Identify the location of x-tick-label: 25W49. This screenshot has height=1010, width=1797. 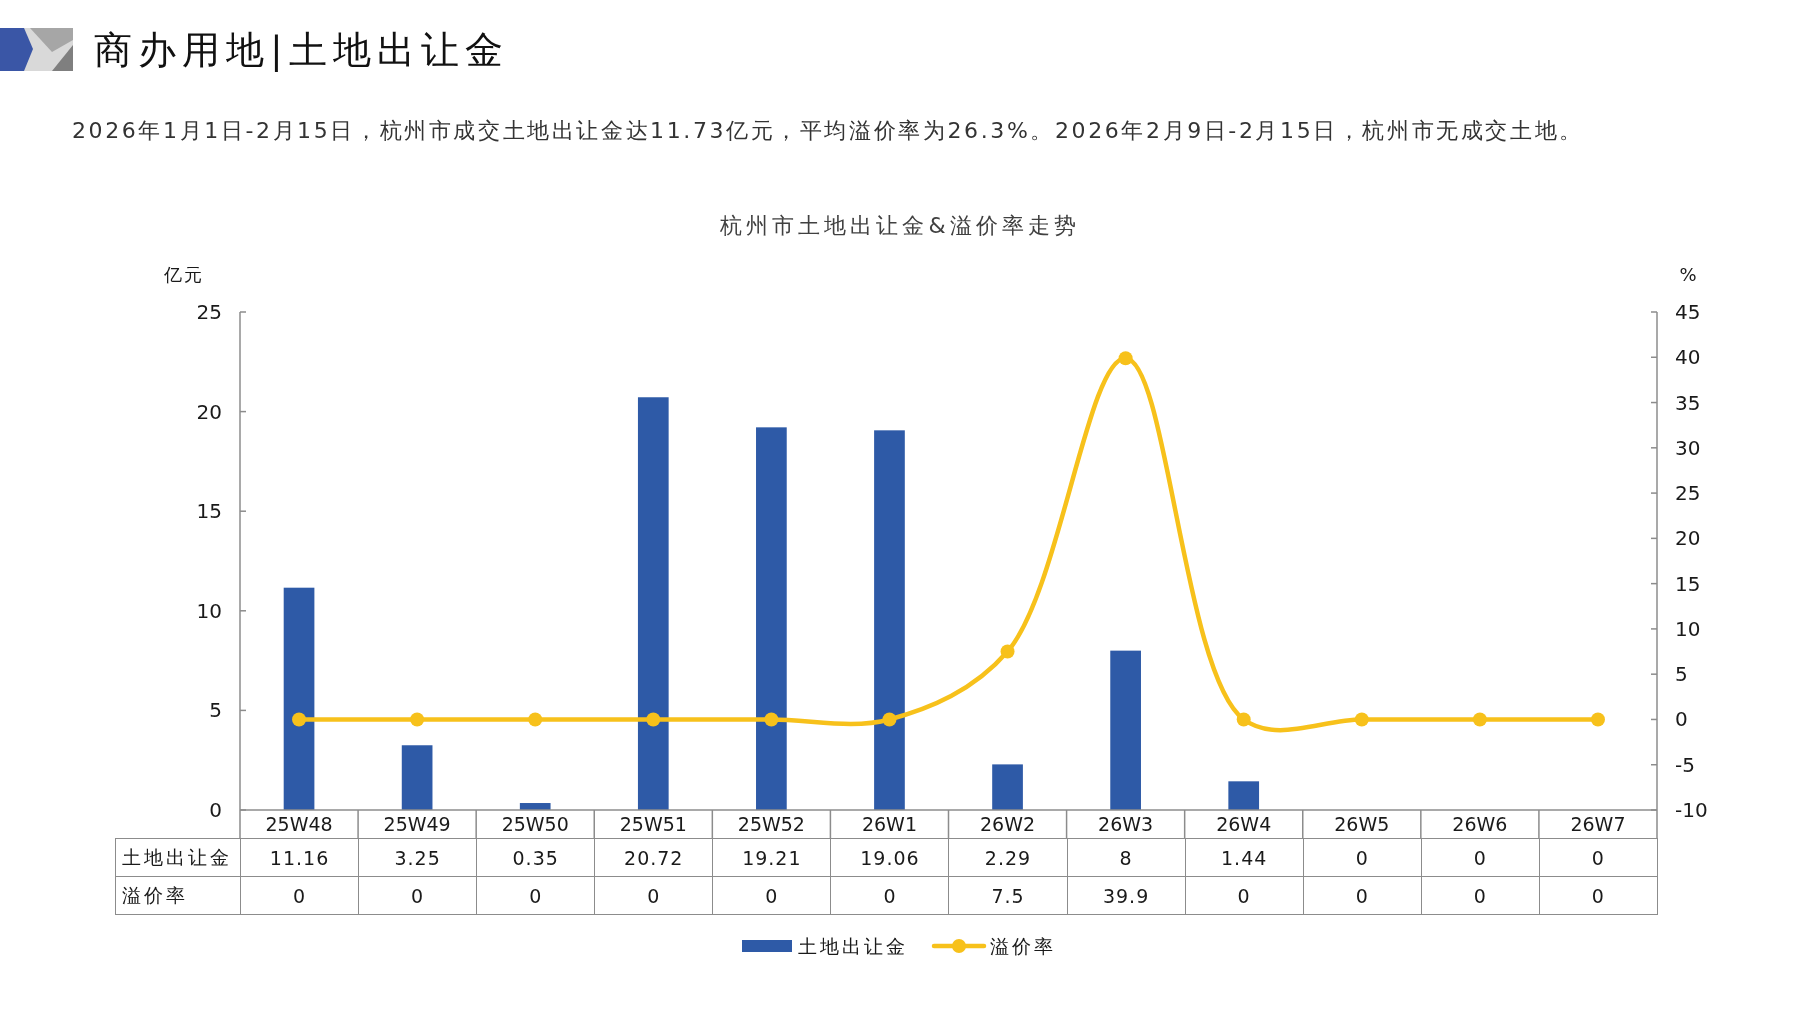
(417, 824).